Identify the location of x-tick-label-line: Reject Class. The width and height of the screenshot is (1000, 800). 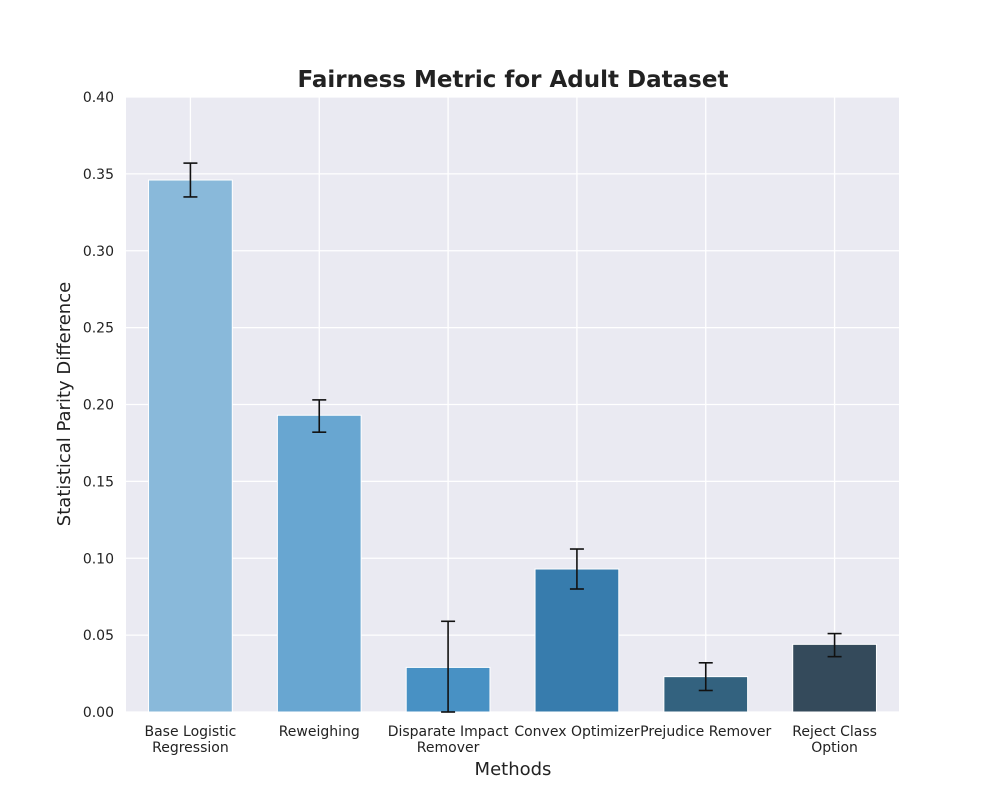
(834, 732).